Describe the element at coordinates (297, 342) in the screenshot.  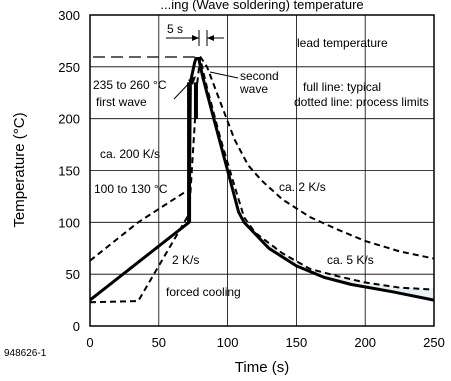
I see `x-tick-label: 150` at that location.